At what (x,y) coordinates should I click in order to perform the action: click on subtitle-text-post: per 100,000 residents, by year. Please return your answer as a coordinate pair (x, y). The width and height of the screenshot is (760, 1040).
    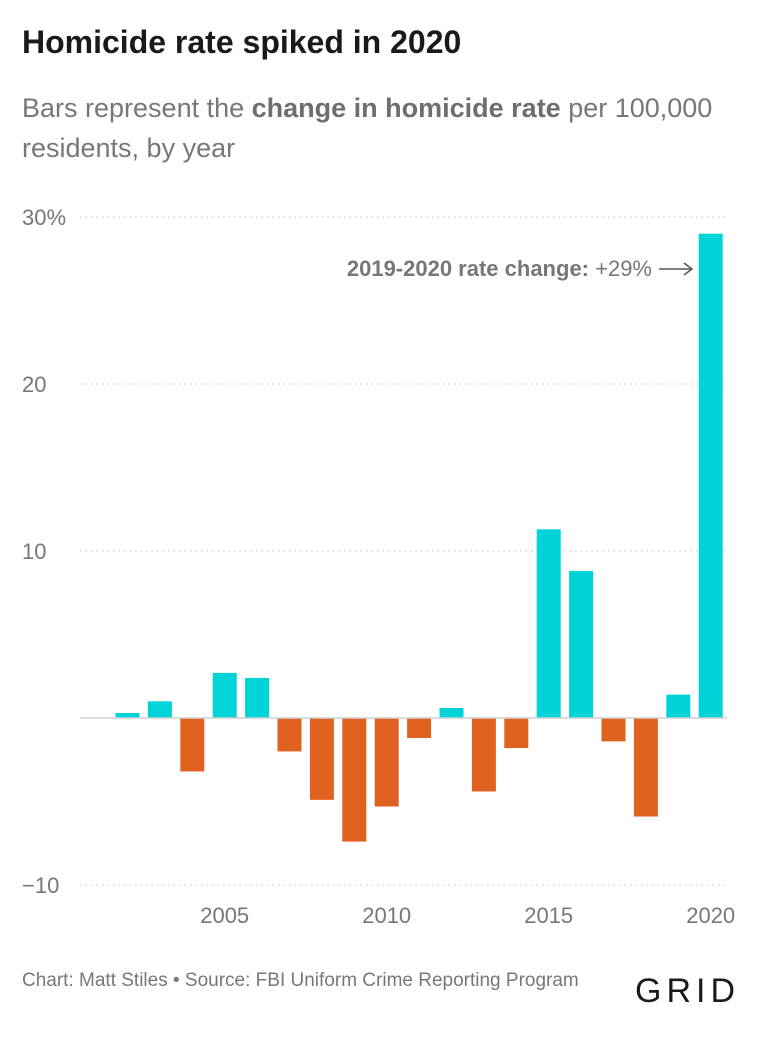
    Looking at the image, I should click on (367, 128).